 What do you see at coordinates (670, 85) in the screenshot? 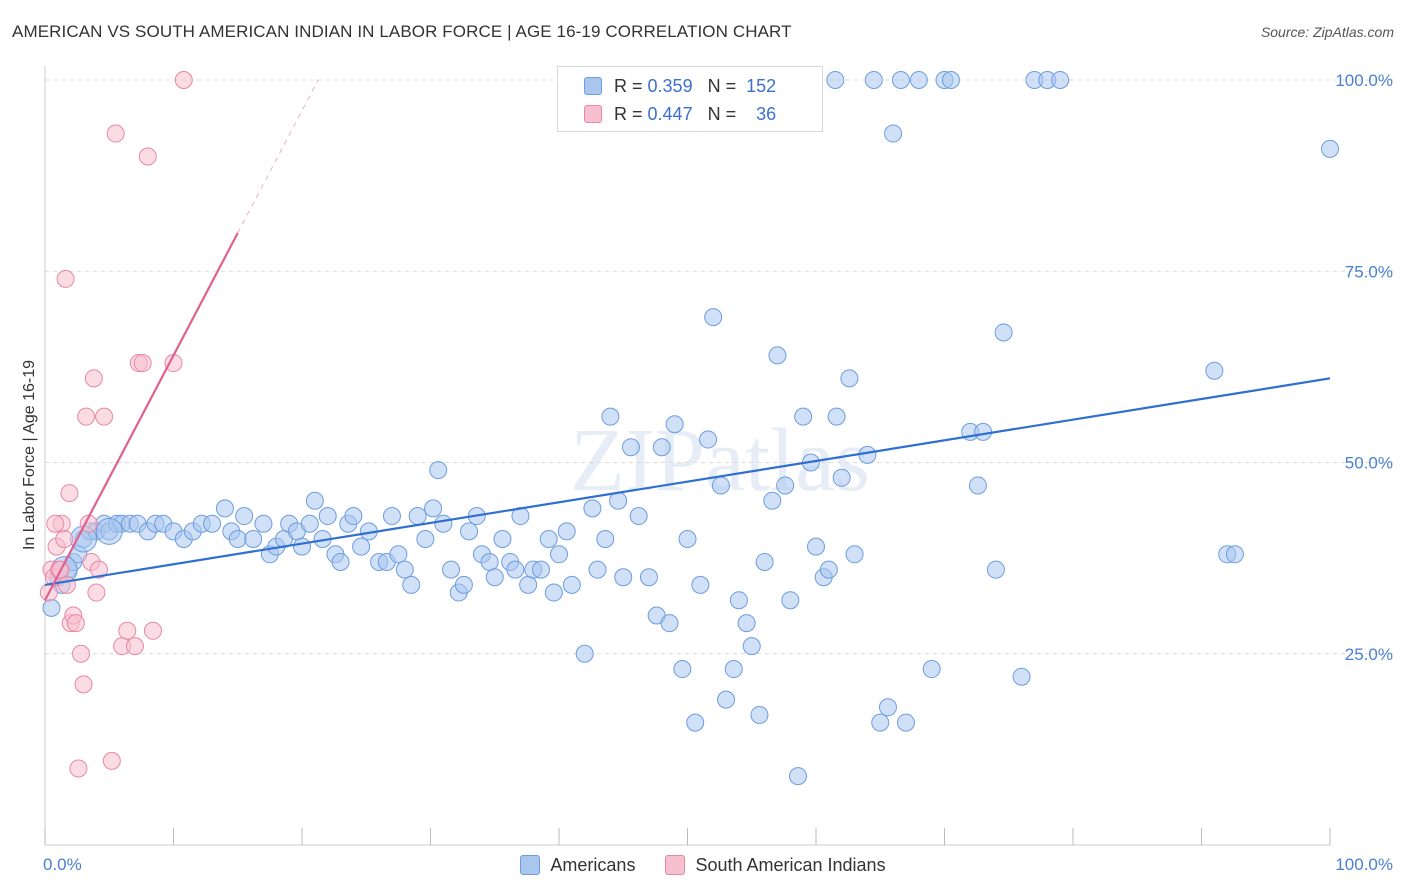
I see `r-value: 0.359` at bounding box center [670, 85].